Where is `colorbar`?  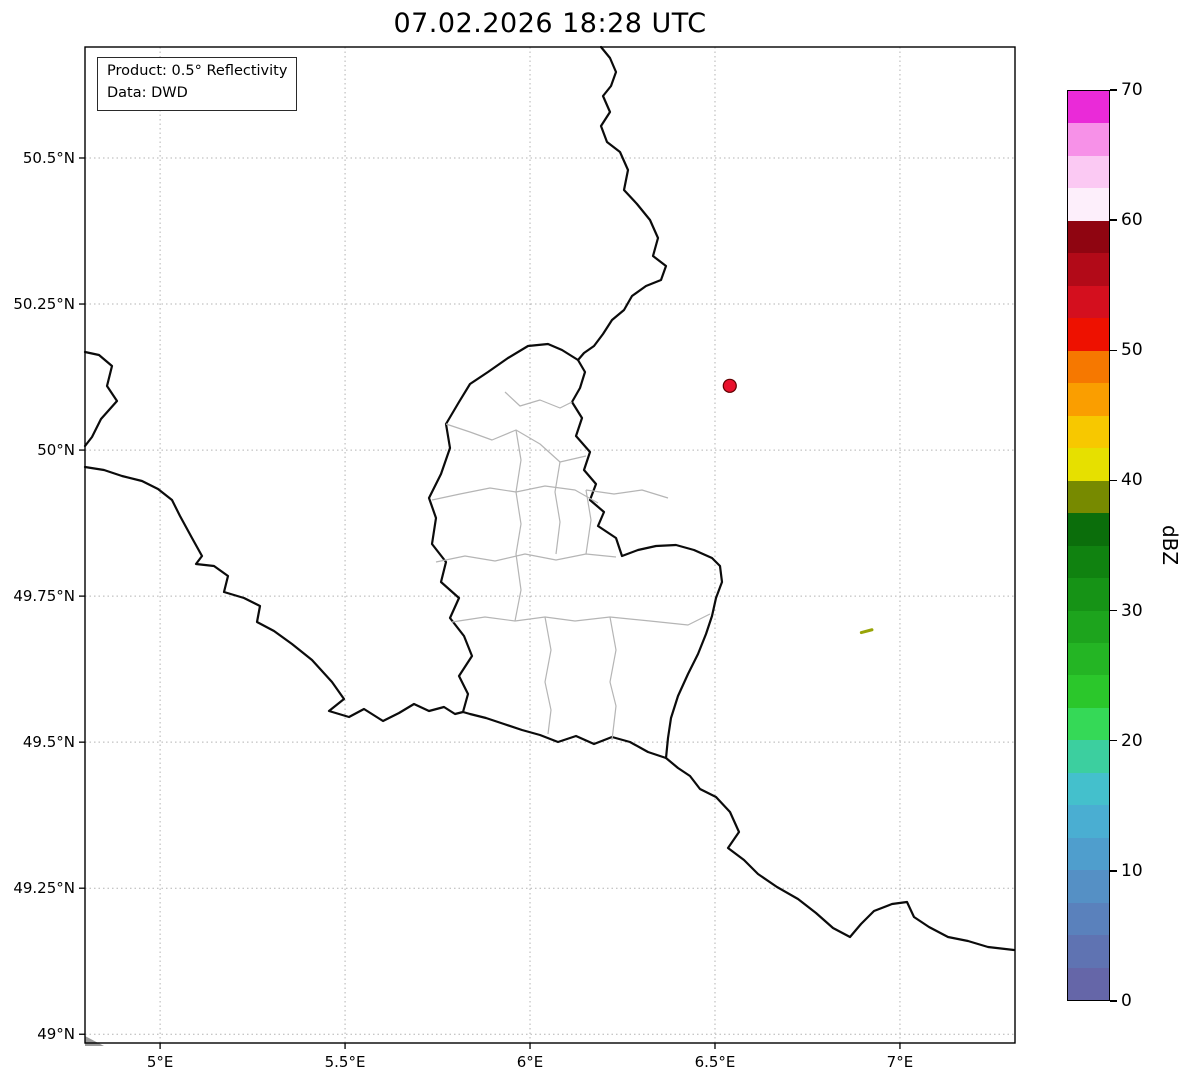 colorbar is located at coordinates (1088, 545).